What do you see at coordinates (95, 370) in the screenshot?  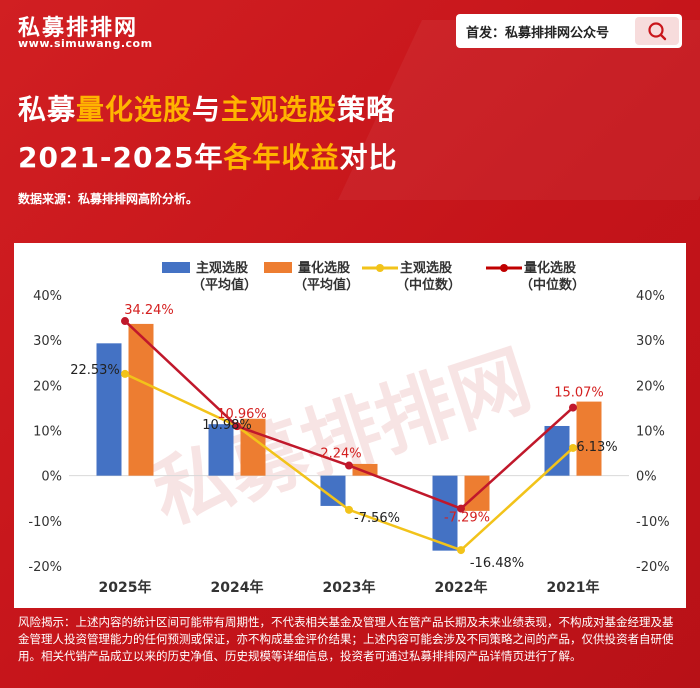 I see `data-label: 22.53%` at bounding box center [95, 370].